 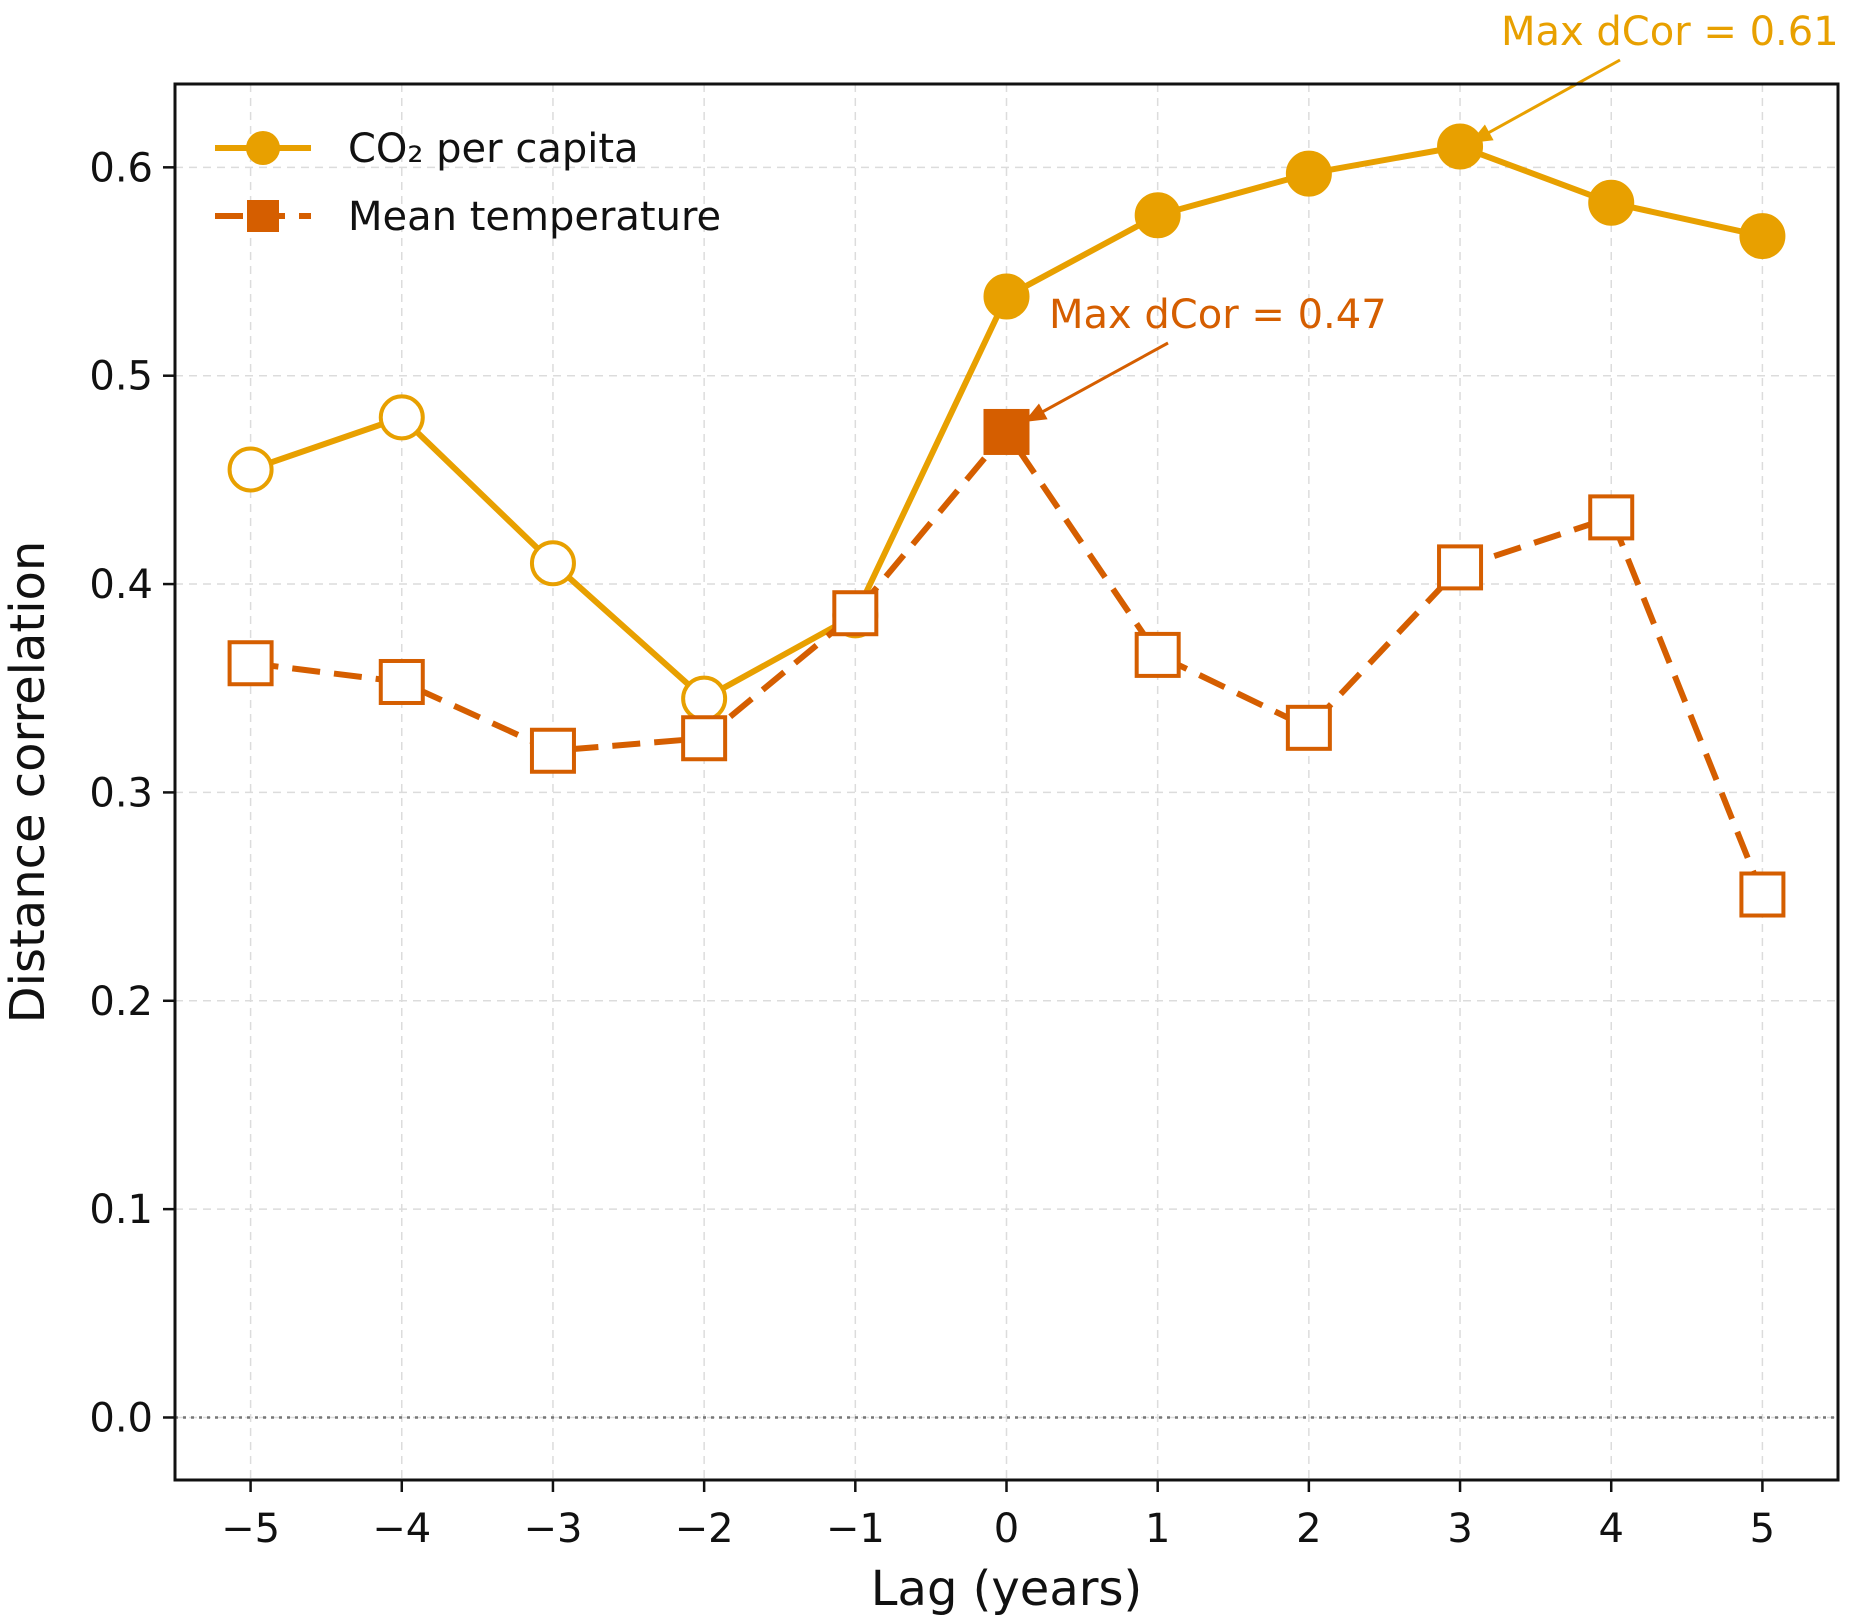 I want to click on x-tick-label: −3, so click(x=552, y=1529).